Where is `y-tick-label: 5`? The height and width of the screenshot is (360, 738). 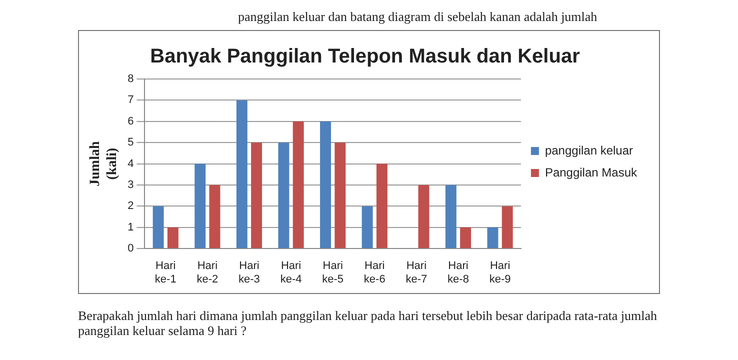
y-tick-label: 5 is located at coordinates (131, 142).